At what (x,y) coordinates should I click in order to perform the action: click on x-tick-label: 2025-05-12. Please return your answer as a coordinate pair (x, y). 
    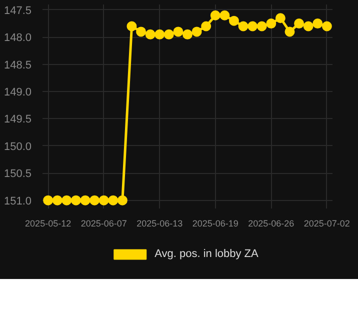
    Looking at the image, I should click on (48, 223).